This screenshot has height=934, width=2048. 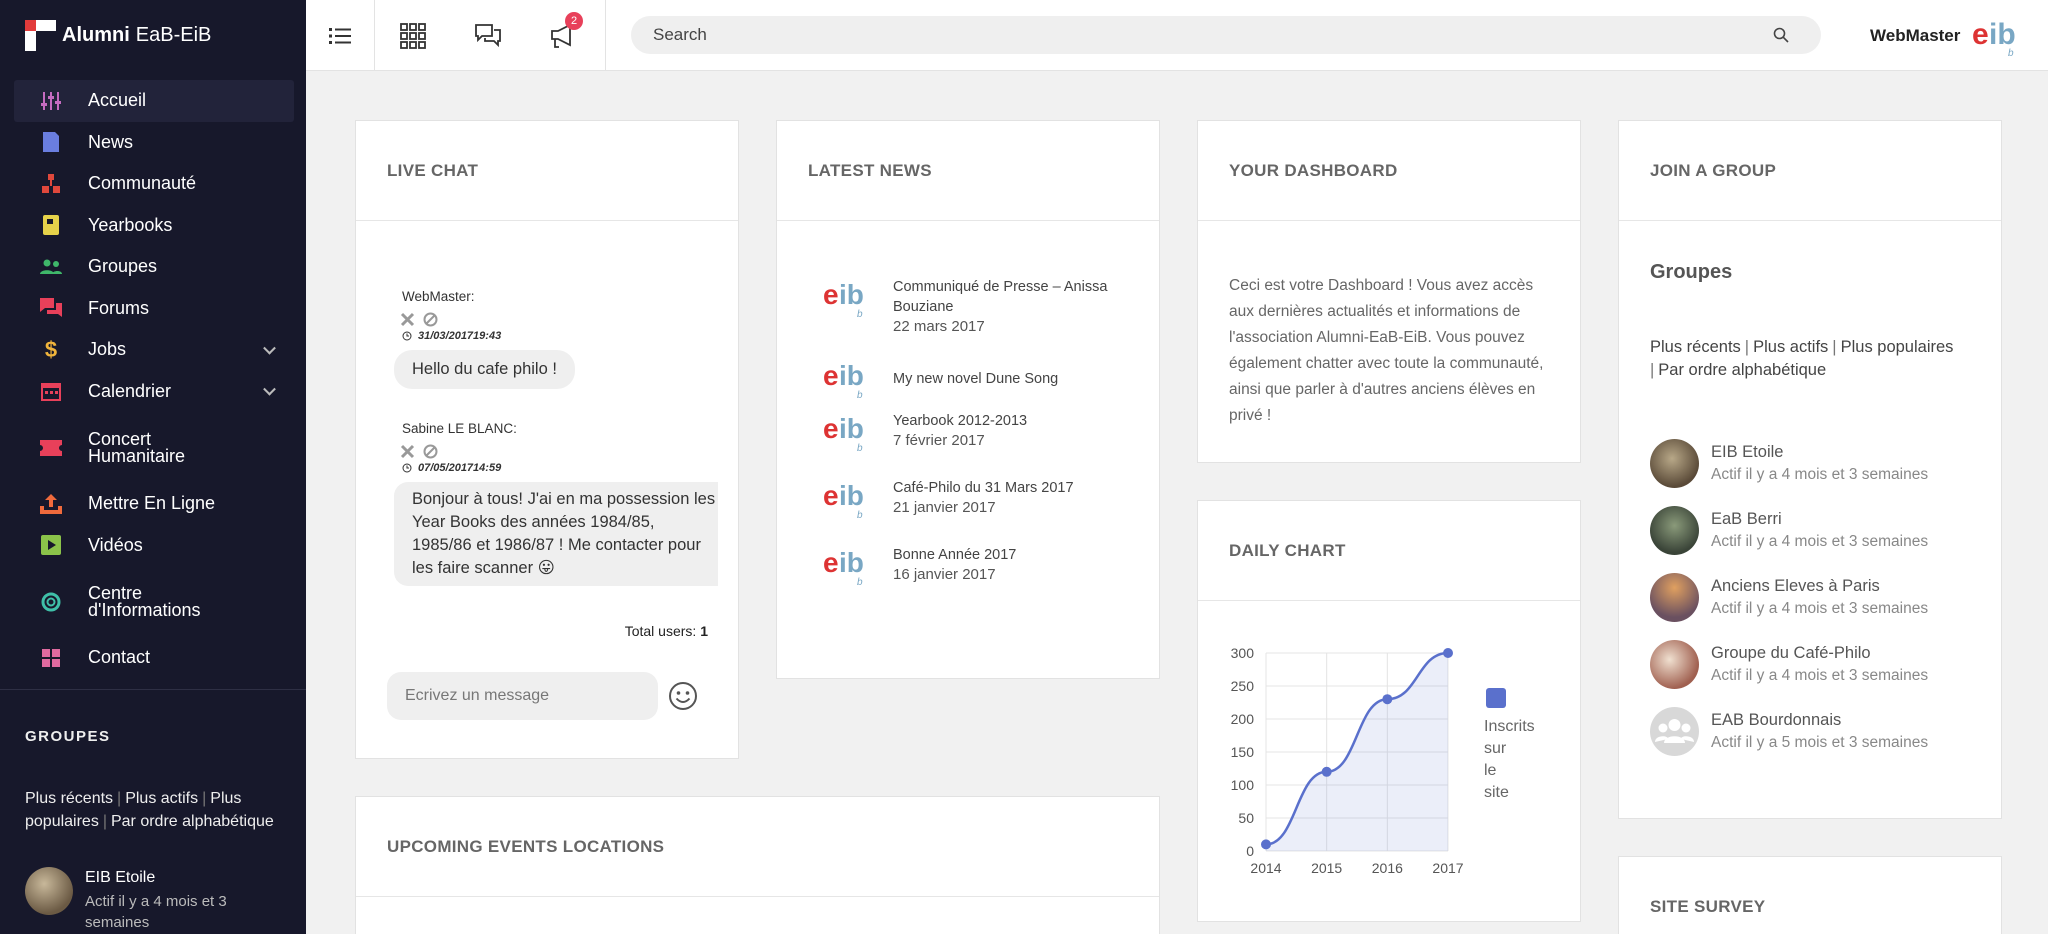 What do you see at coordinates (562, 35) in the screenshot?
I see `notifications-button: 2` at bounding box center [562, 35].